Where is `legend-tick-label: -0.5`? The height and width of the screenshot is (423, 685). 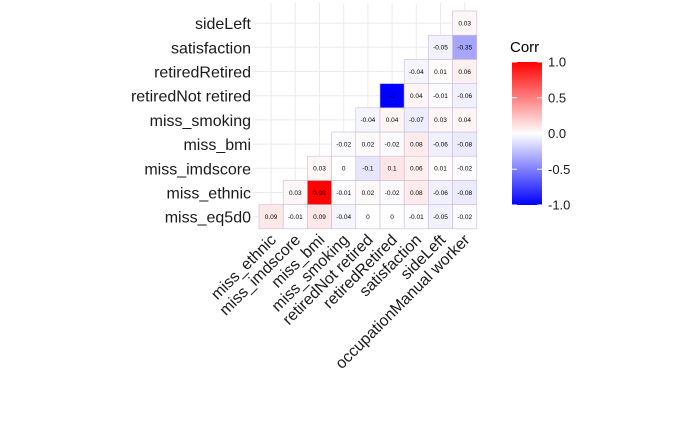
legend-tick-label: -0.5 is located at coordinates (559, 169).